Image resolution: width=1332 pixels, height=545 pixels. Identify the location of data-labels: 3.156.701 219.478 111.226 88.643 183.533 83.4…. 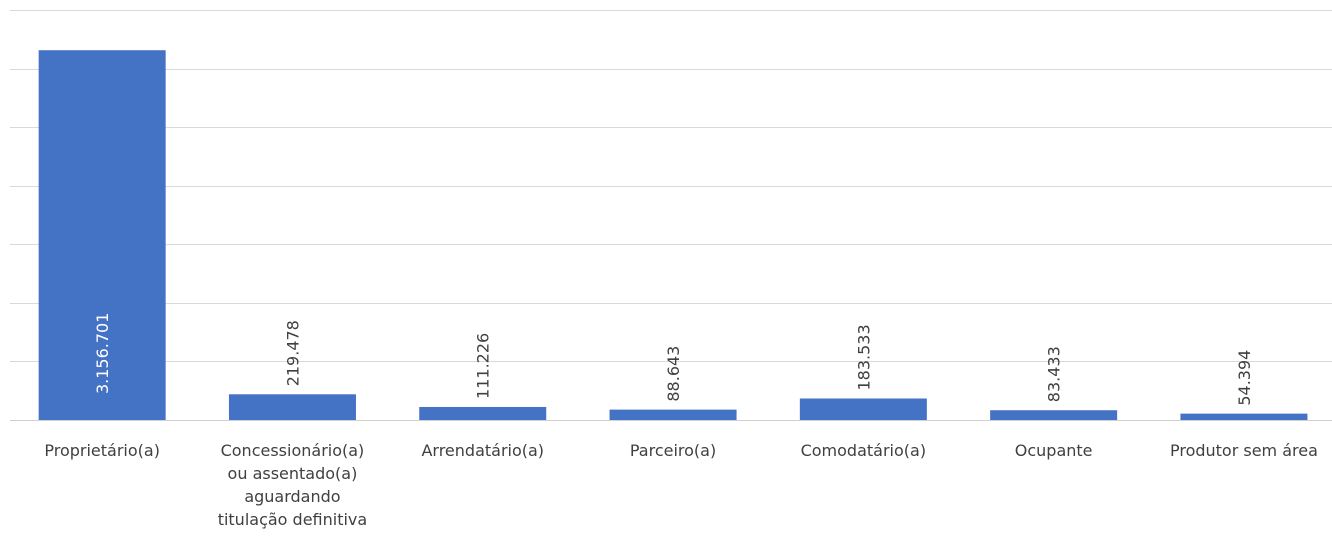
(673, 359).